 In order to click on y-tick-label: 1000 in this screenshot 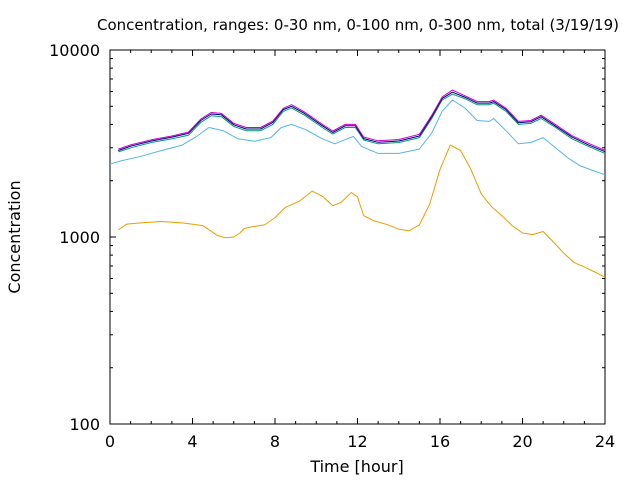, I will do `click(79, 237)`.